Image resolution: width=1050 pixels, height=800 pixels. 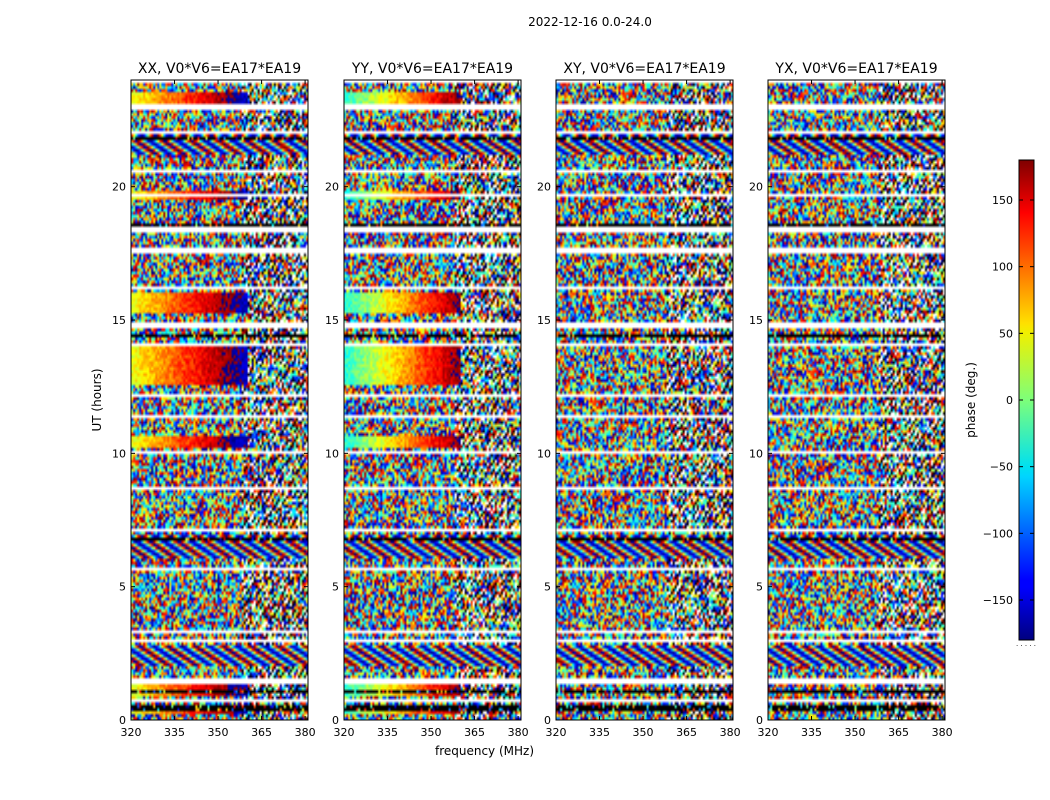 I want to click on x-axis-label: frequency (MHz), so click(x=484, y=751).